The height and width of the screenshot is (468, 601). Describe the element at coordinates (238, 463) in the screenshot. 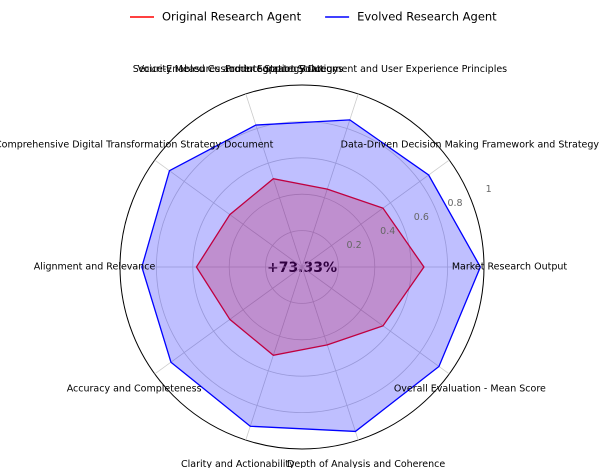

I see `category-label: Clarity and Actionability` at that location.